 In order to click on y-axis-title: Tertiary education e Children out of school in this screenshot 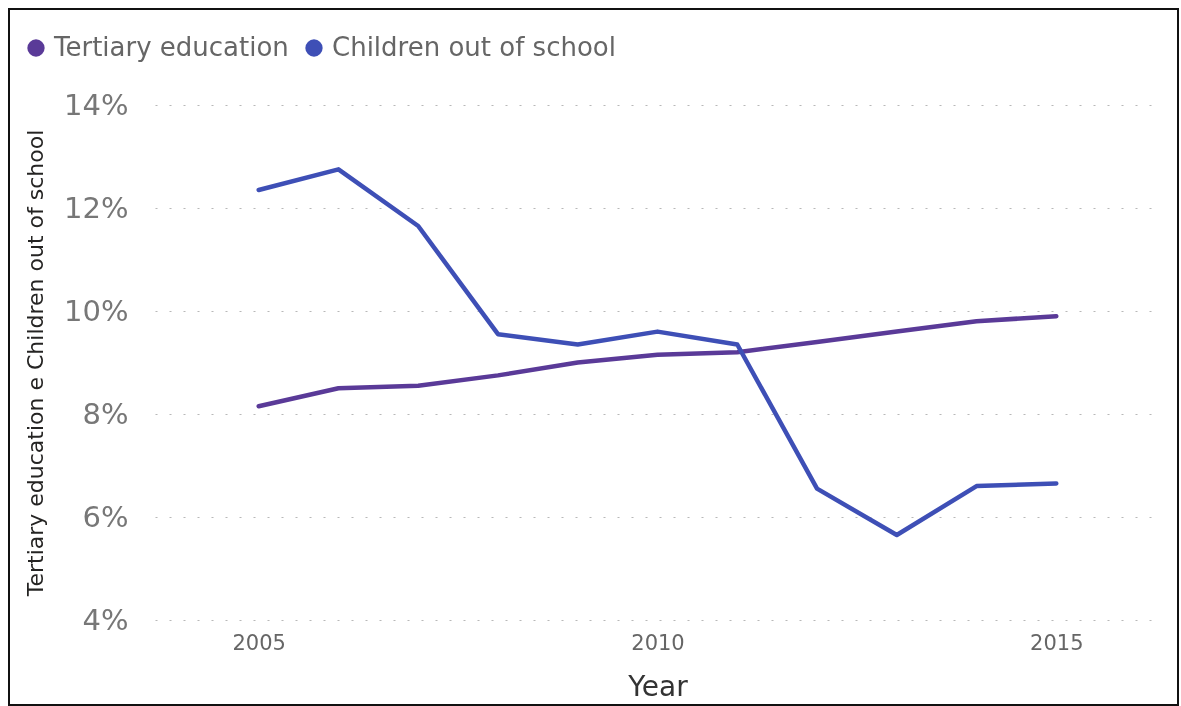, I will do `click(36, 363)`.